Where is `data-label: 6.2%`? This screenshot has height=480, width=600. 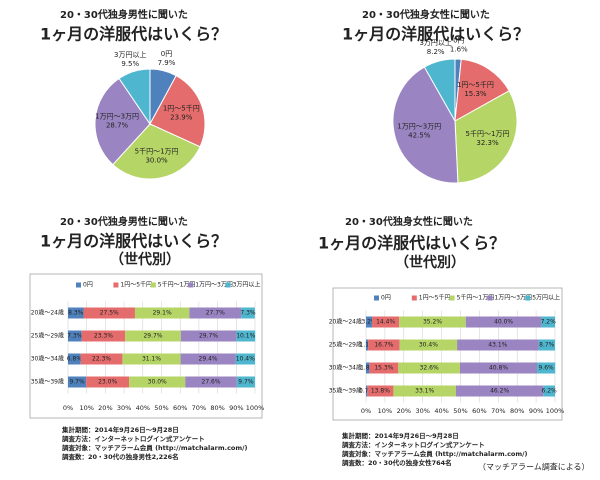
data-label: 6.2% is located at coordinates (550, 391).